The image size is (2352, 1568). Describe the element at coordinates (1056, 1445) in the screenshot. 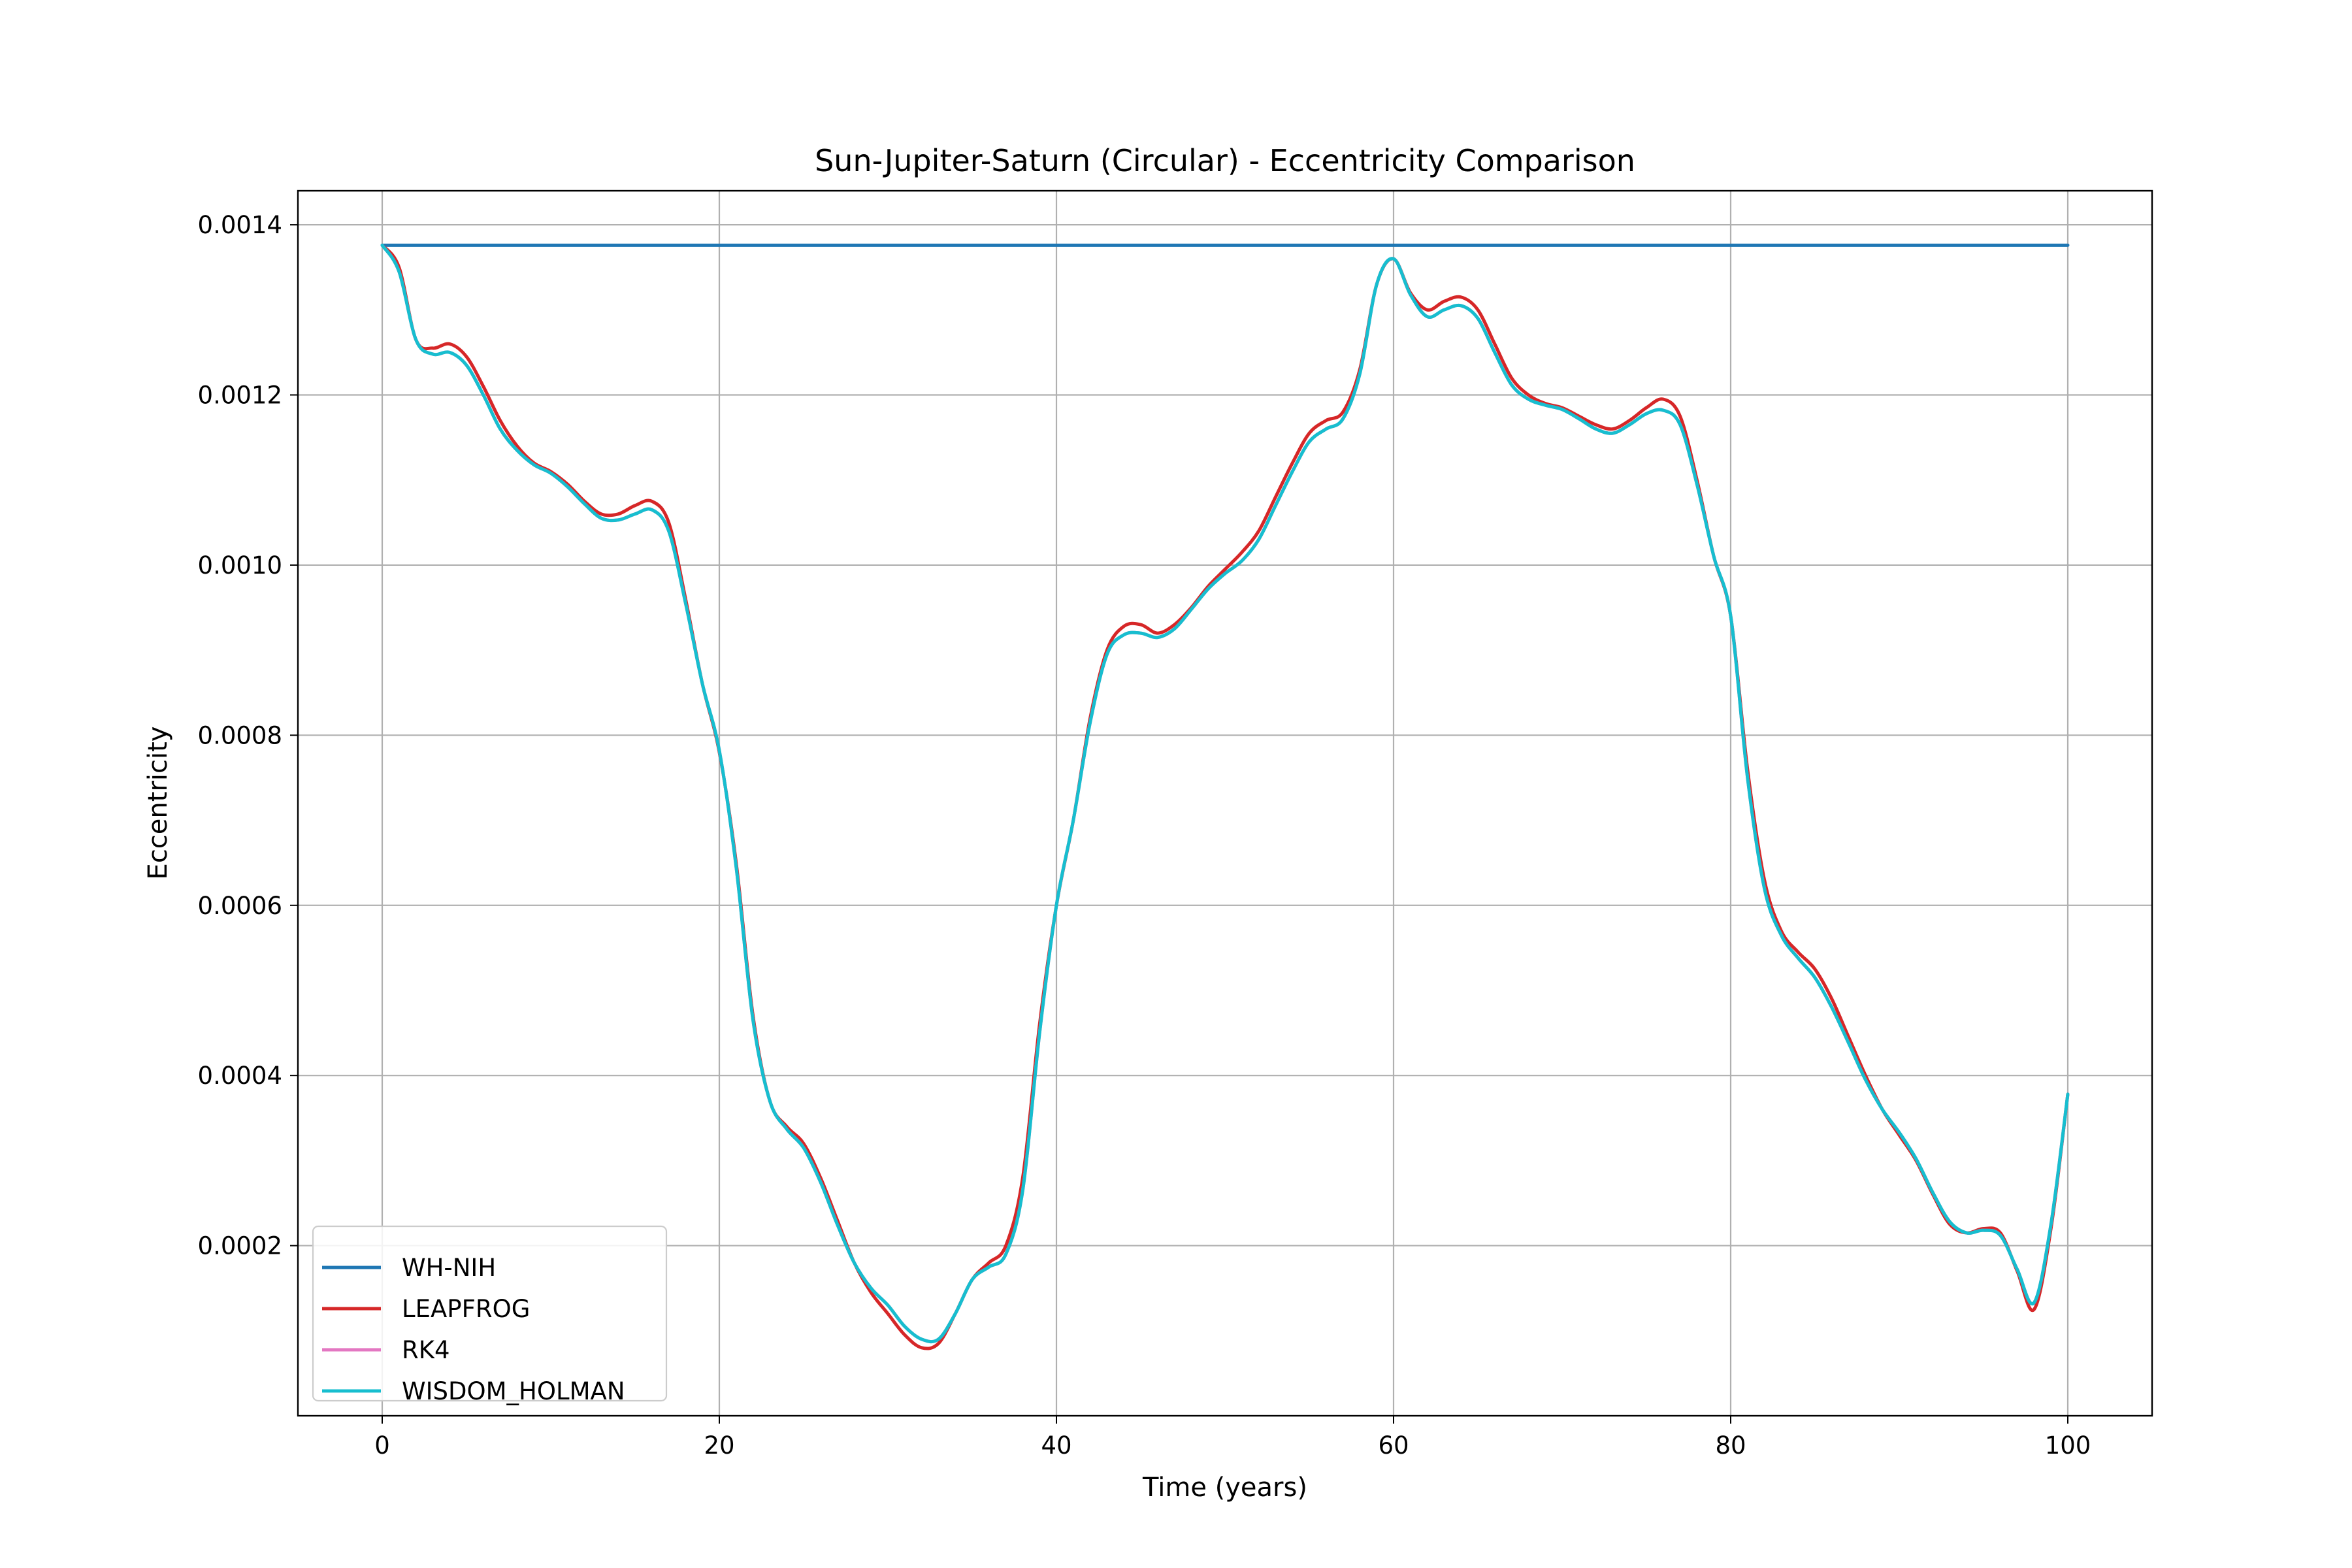

I see `x-tick-label: 40` at that location.